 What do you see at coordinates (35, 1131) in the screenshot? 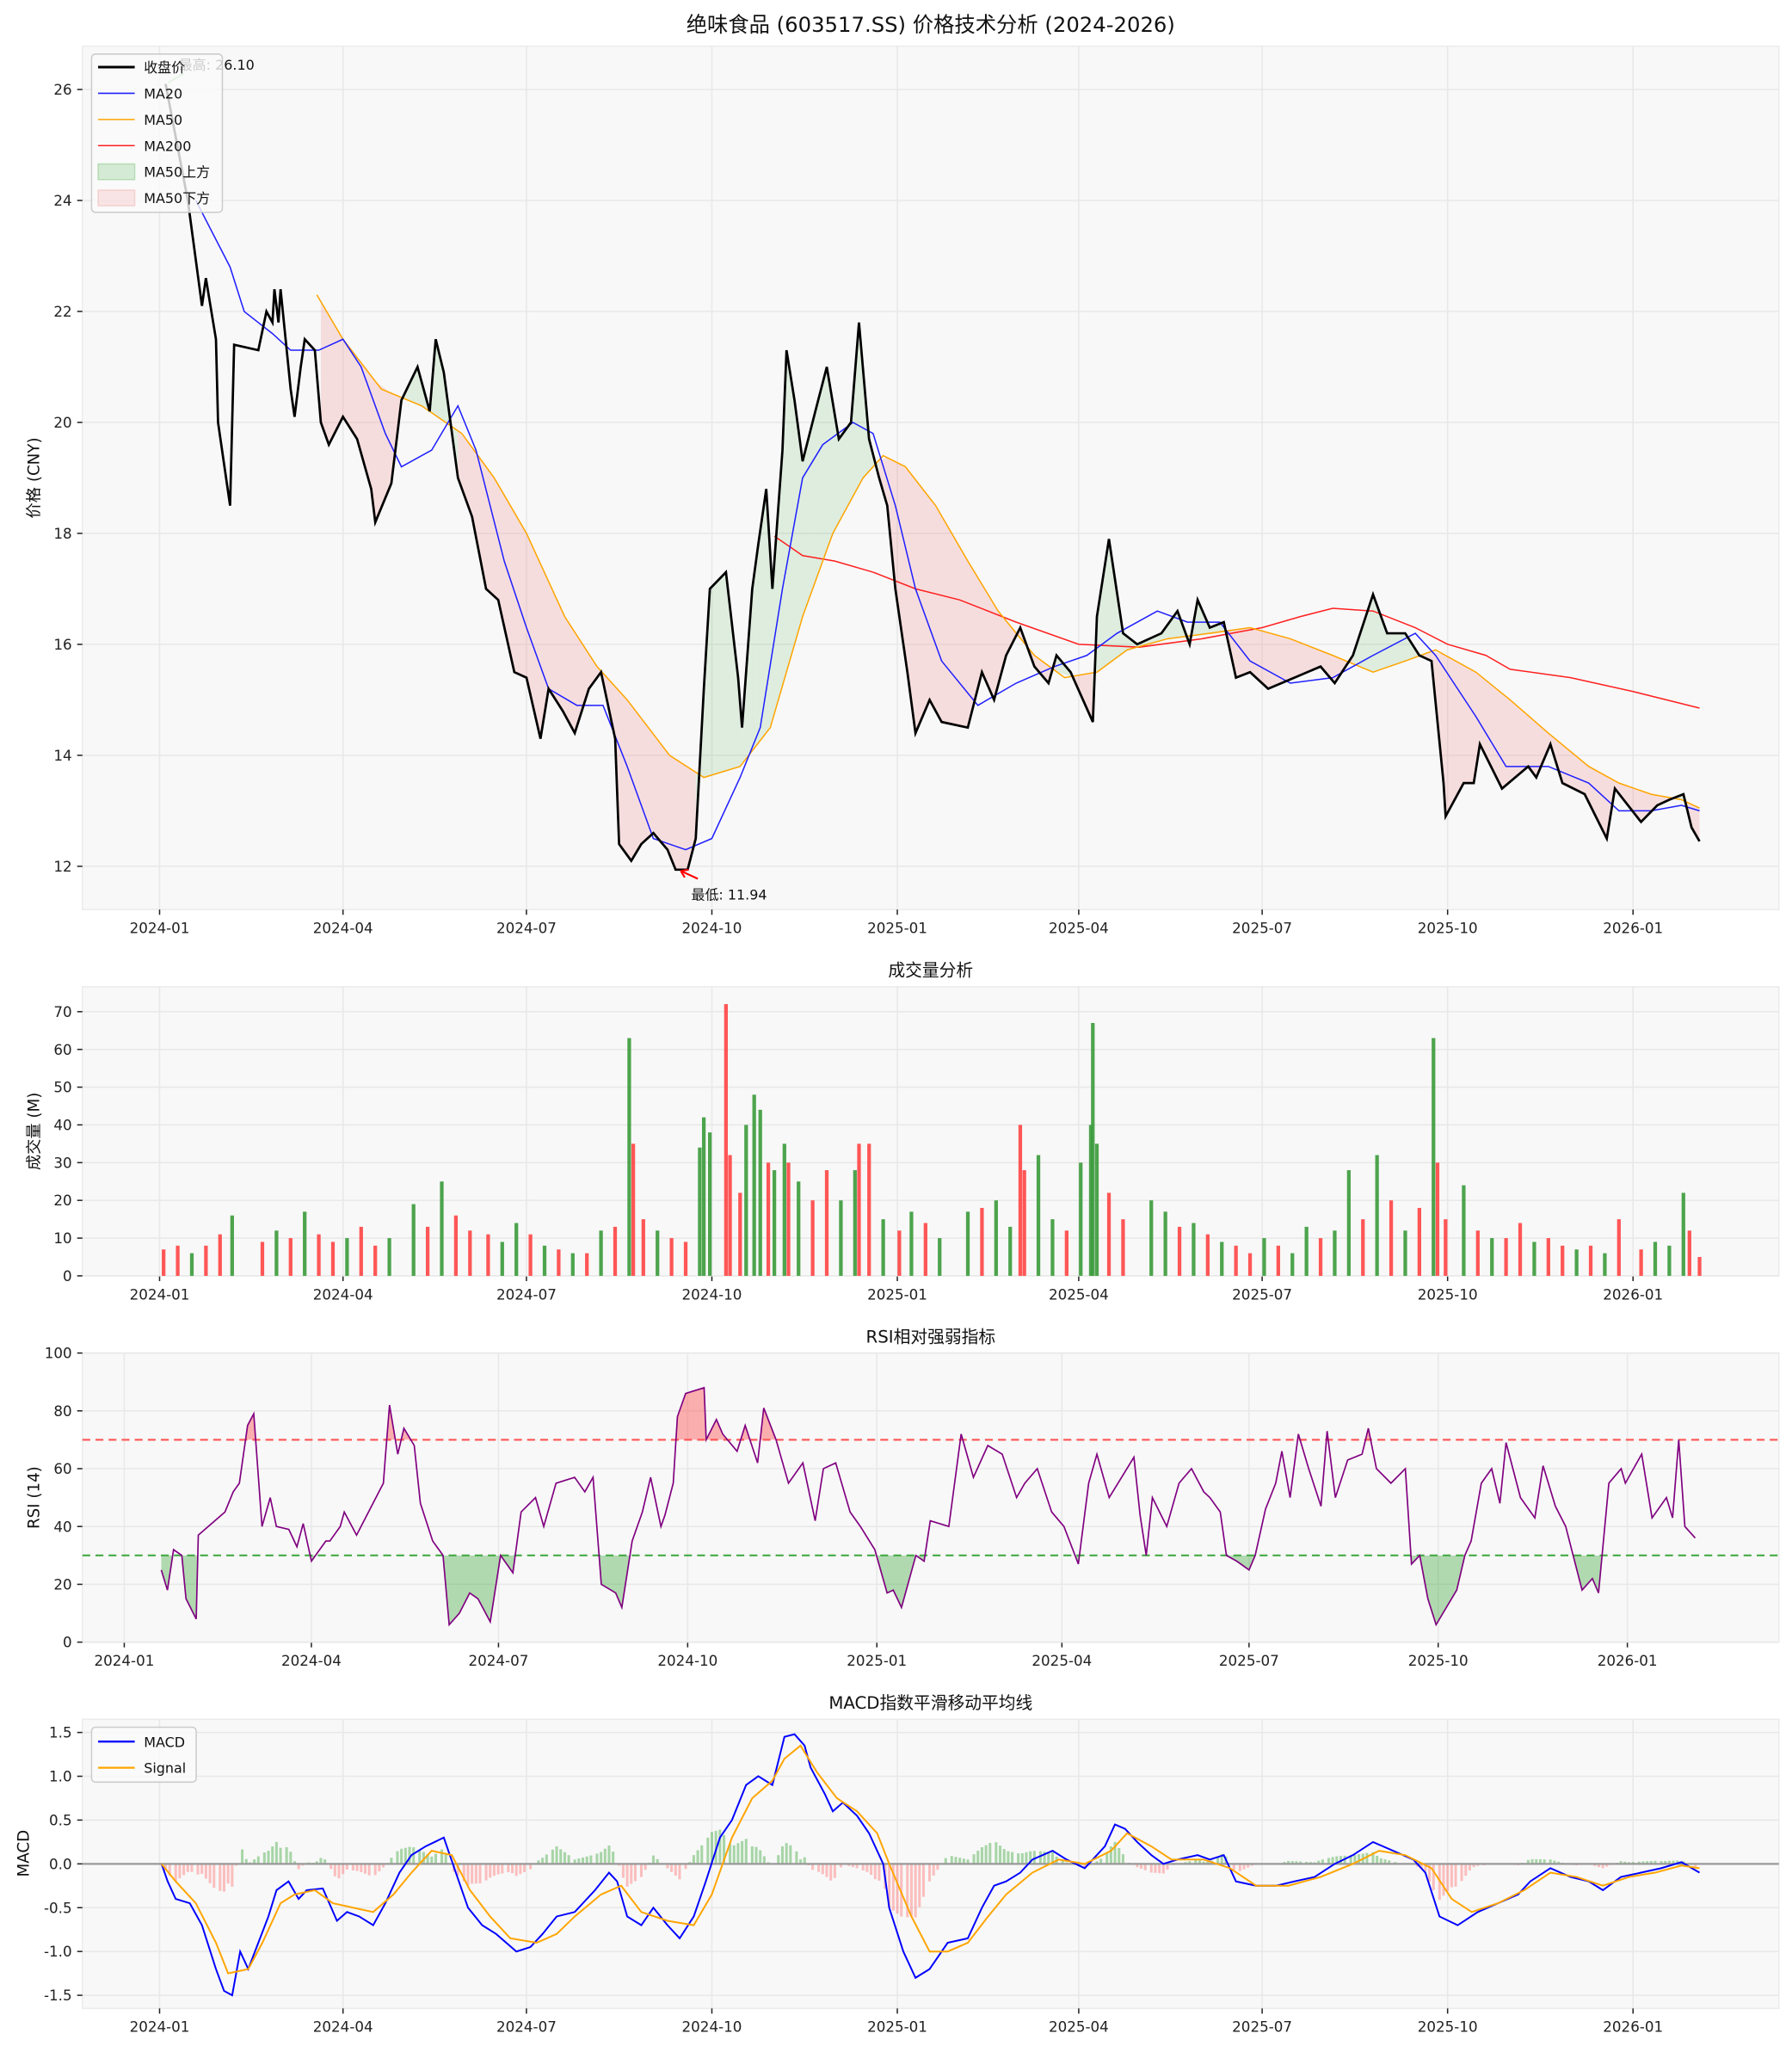
I see `y-axis-label: 成交量 (M)` at bounding box center [35, 1131].